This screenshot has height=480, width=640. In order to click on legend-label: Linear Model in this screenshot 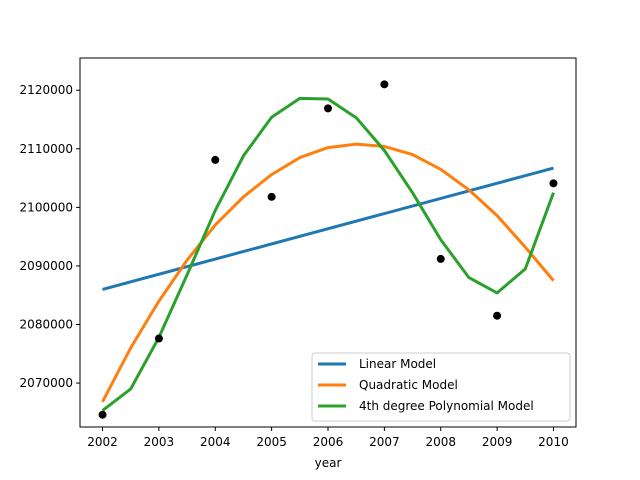, I will do `click(397, 364)`.